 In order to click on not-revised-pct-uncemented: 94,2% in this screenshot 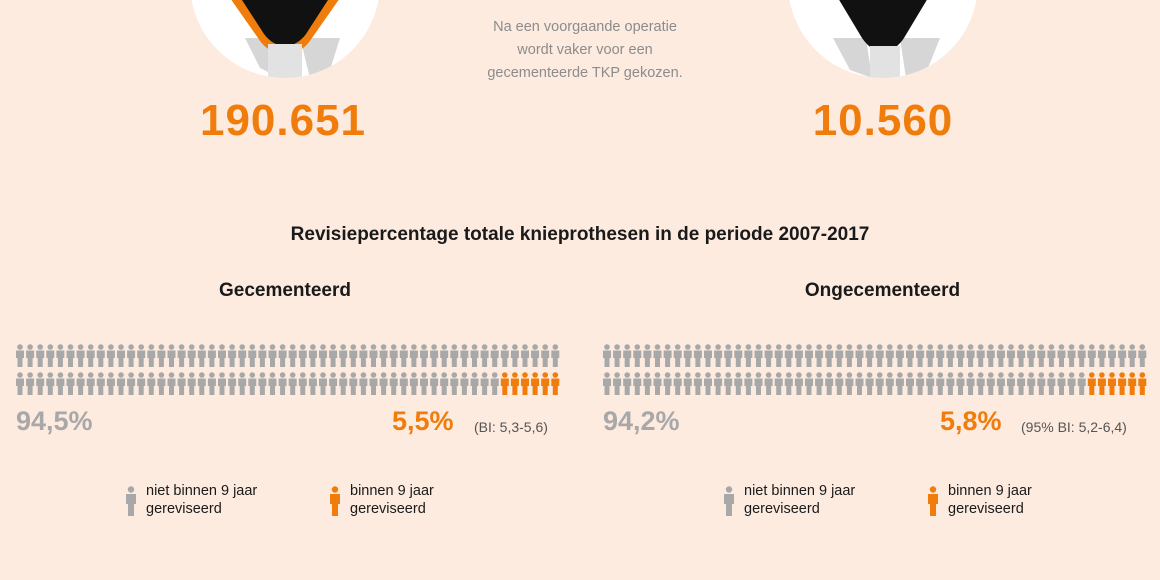, I will do `click(641, 421)`.